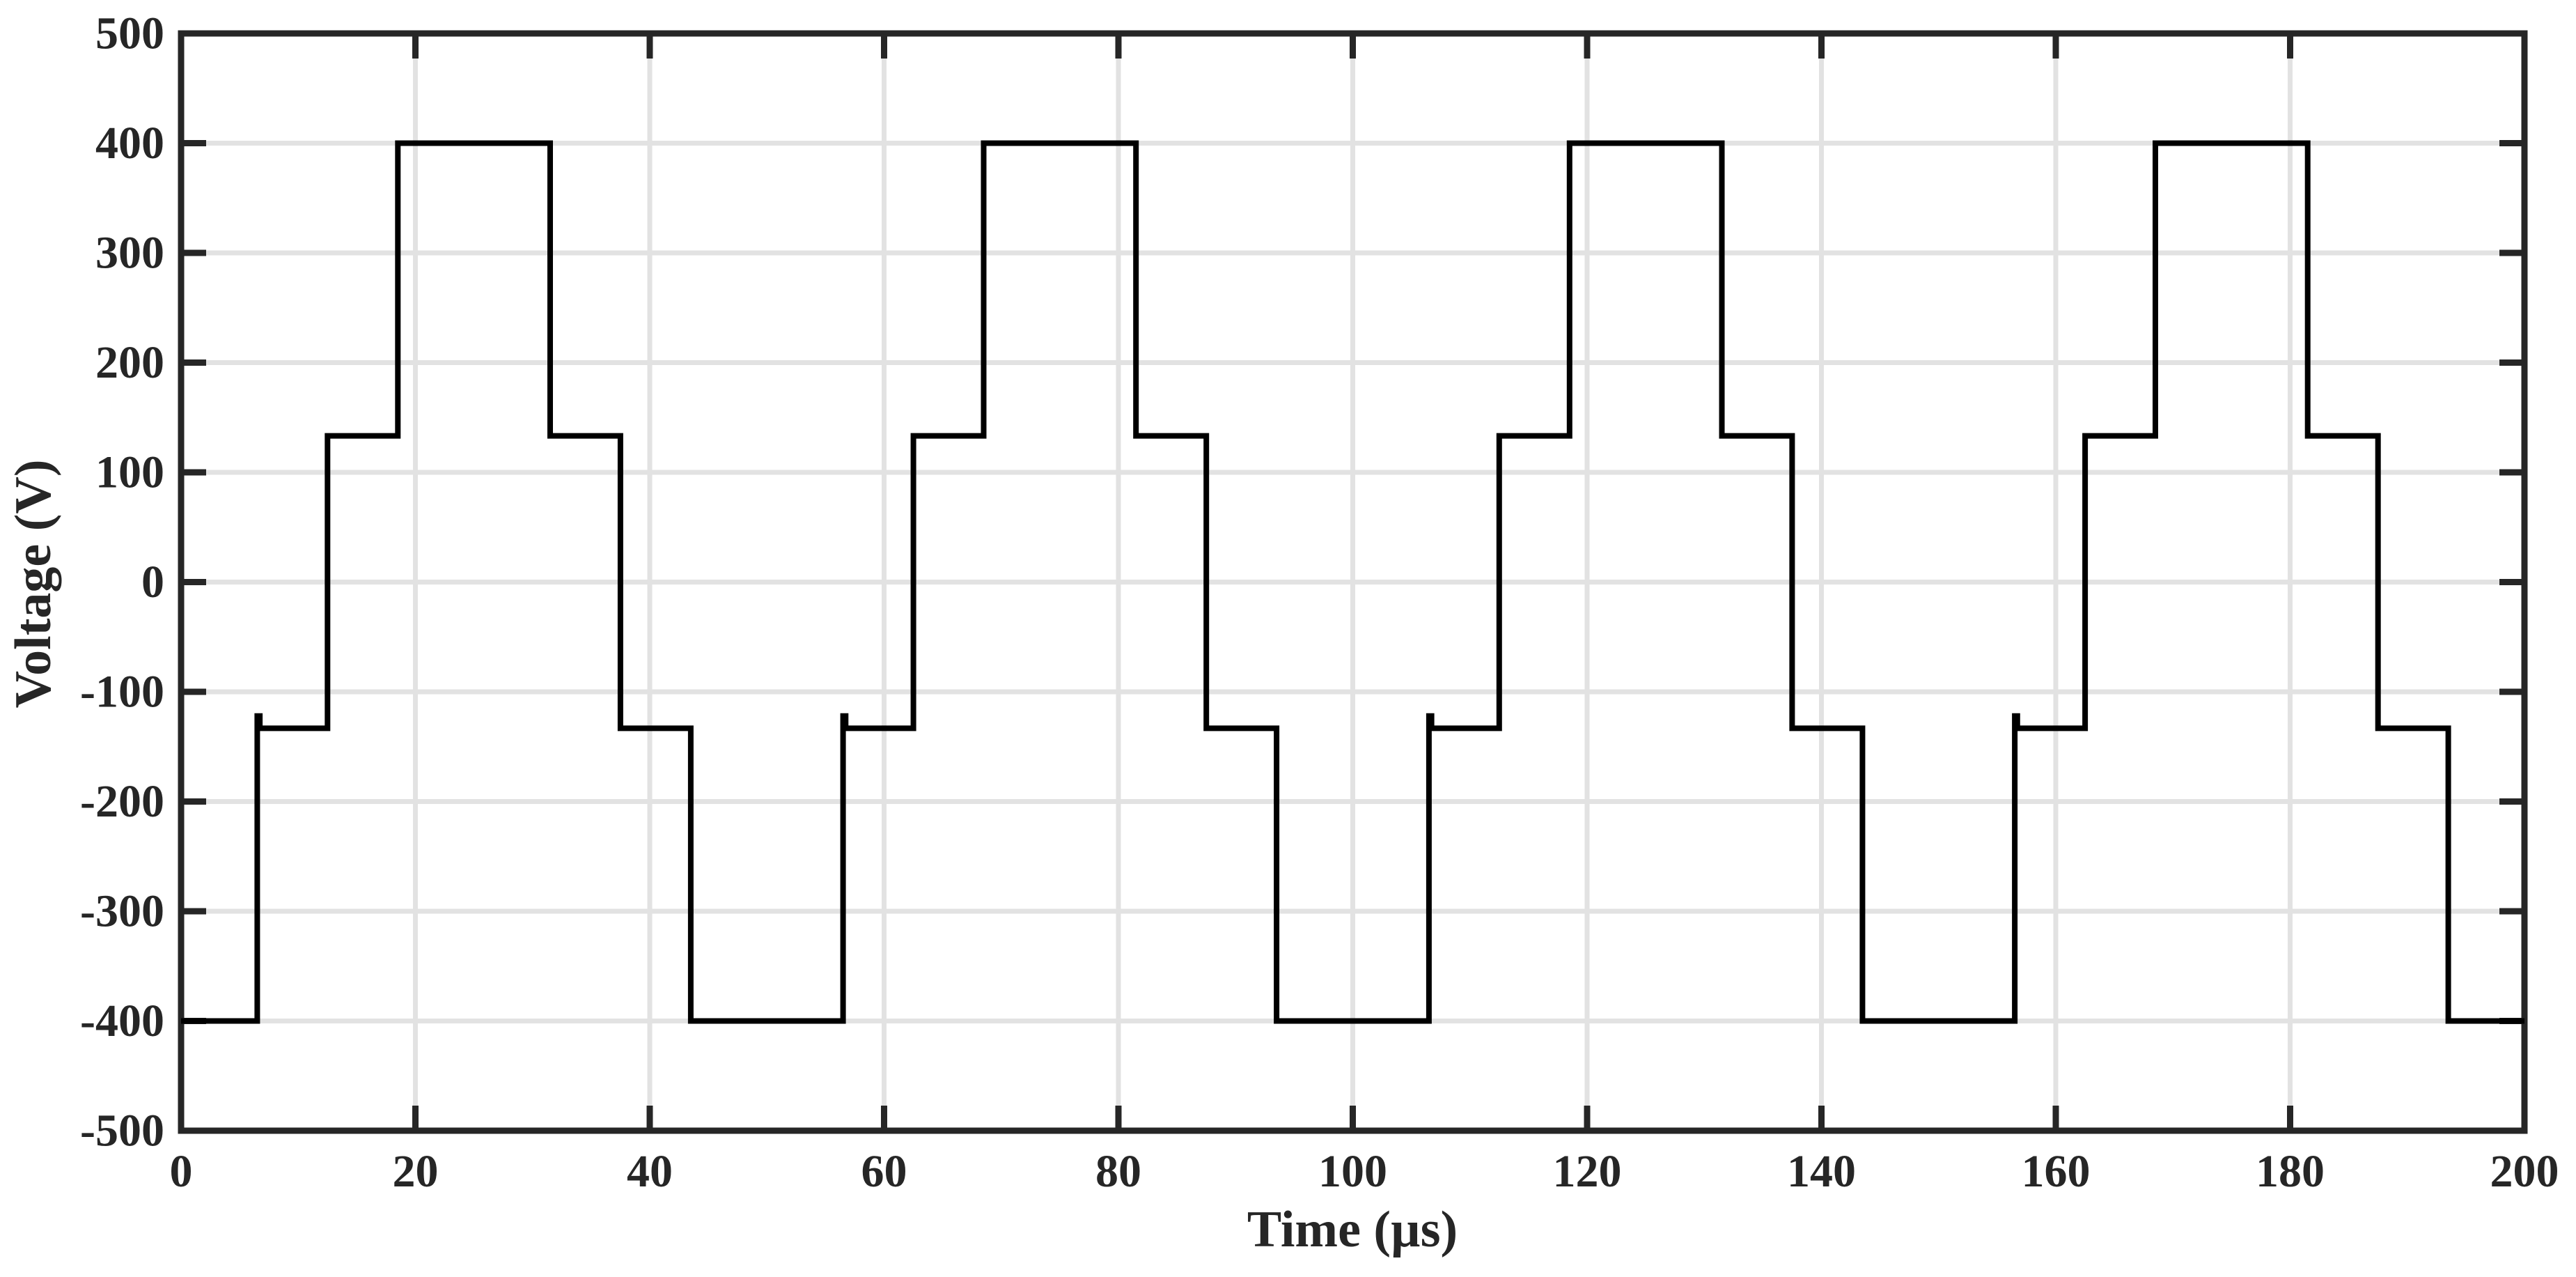 The image size is (2576, 1277). I want to click on x-tick-label: 0, so click(182, 1171).